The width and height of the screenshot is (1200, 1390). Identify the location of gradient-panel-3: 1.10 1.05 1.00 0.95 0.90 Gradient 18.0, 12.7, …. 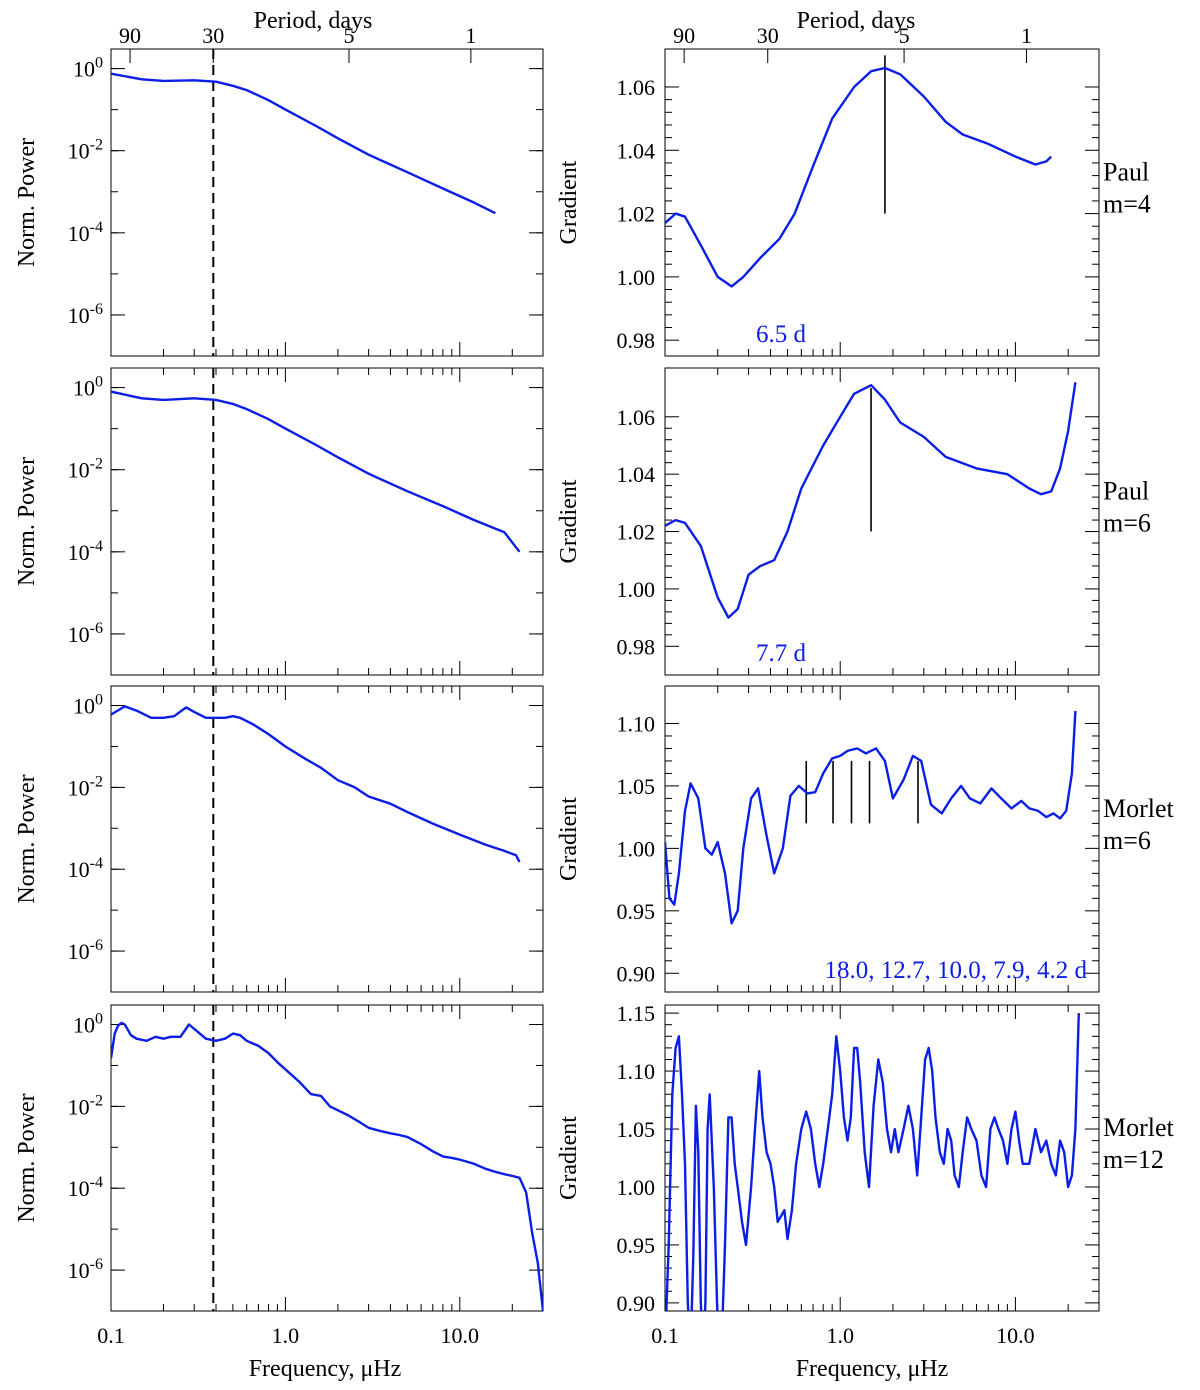
(865, 839).